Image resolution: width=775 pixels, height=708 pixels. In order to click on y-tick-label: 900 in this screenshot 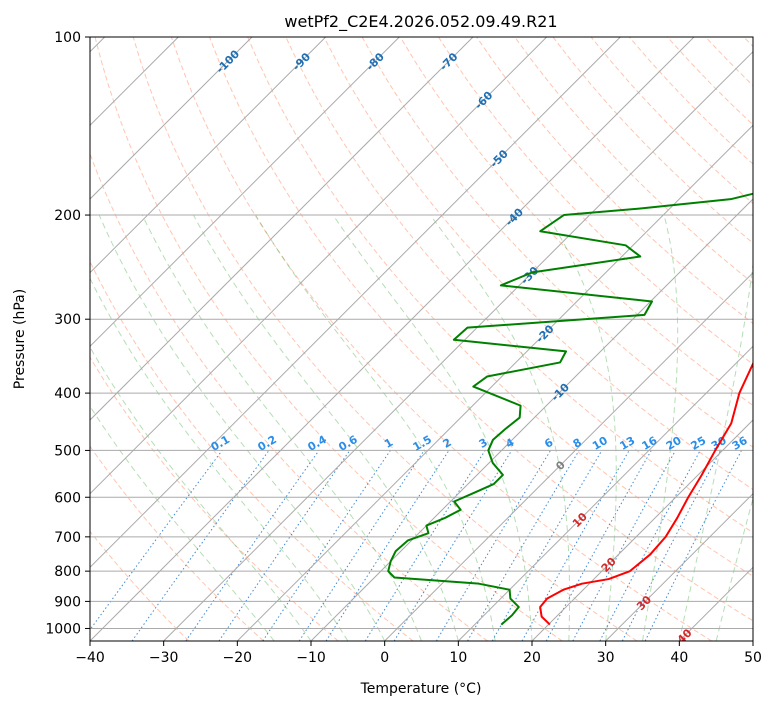, I will do `click(67, 602)`.